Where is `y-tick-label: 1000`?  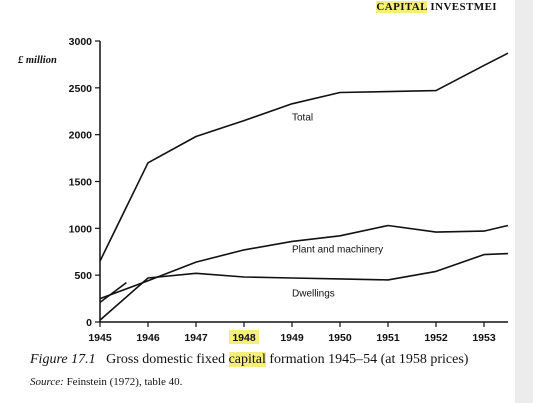
y-tick-label: 1000 is located at coordinates (81, 229).